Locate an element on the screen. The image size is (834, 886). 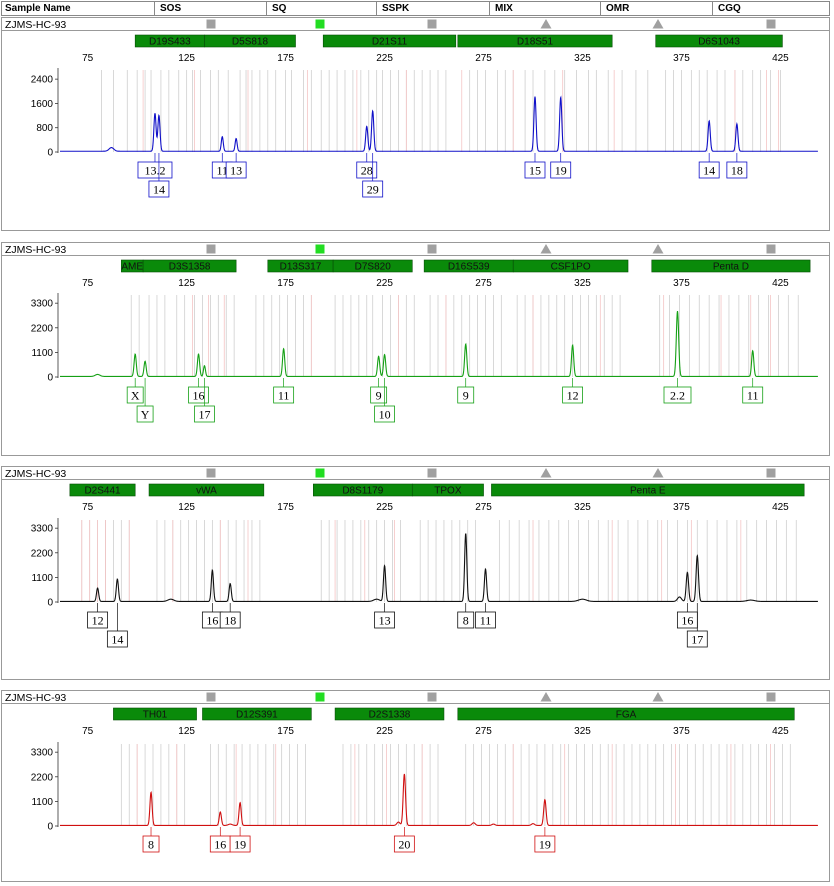
locus-label: vWA is located at coordinates (206, 491).